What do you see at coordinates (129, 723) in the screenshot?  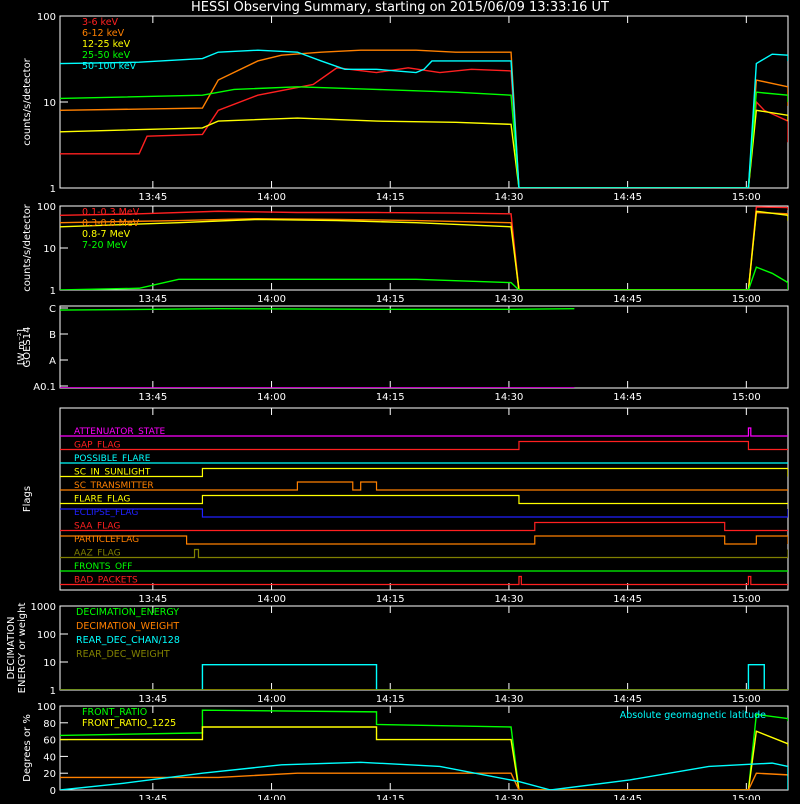 I see `legend-entry: FRONT_RATIO_1225` at bounding box center [129, 723].